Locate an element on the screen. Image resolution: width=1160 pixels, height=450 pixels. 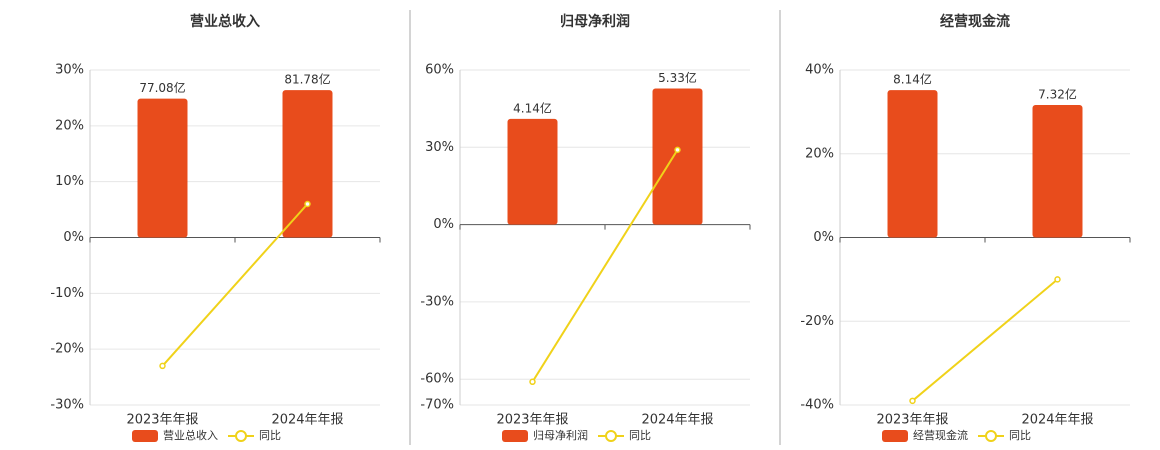
y-tick-label: 40% is located at coordinates (819, 70).